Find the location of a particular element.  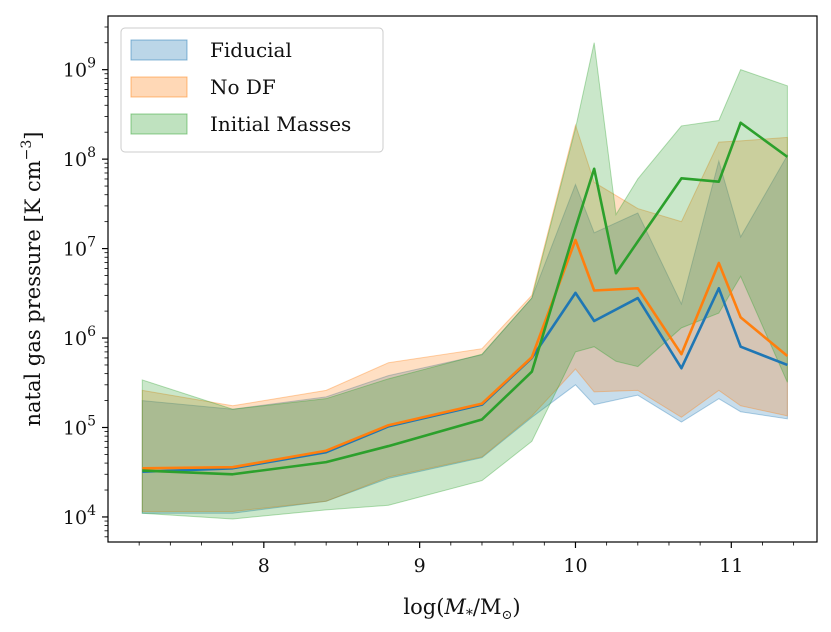

y-axis-label-close: ] is located at coordinates (33, 135).